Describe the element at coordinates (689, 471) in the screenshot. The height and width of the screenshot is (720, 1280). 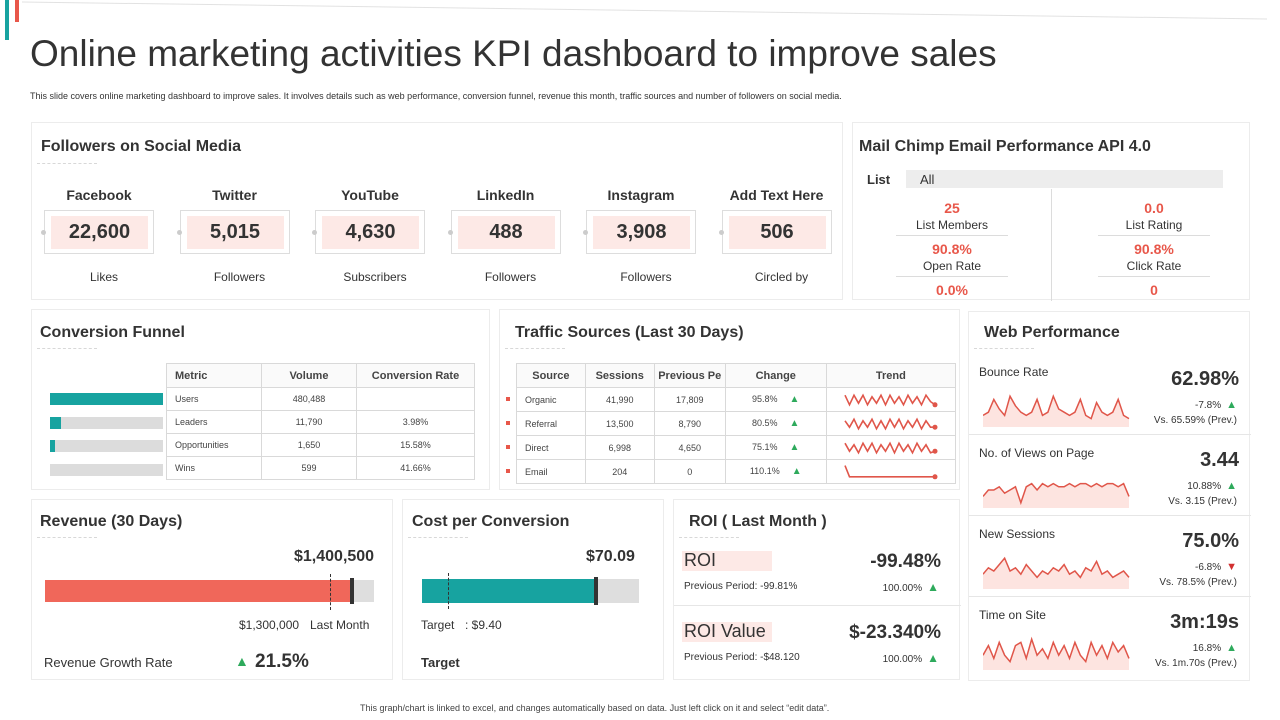
I see `traffic-previous: 0` at that location.